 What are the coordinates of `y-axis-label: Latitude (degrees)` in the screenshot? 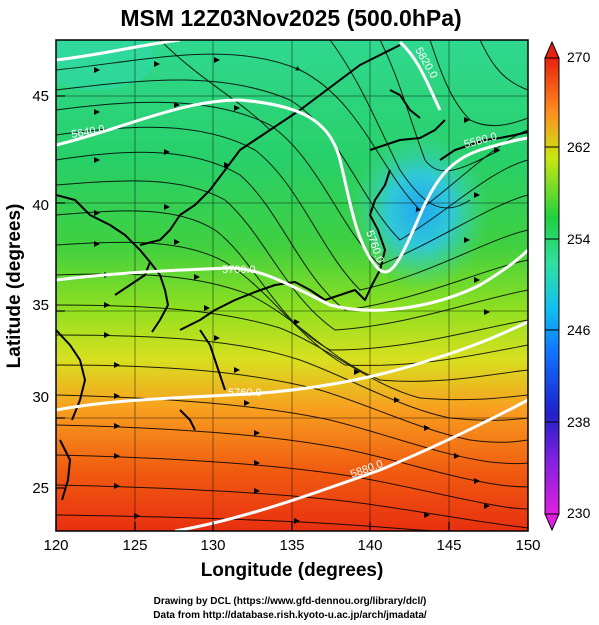 It's located at (14, 286).